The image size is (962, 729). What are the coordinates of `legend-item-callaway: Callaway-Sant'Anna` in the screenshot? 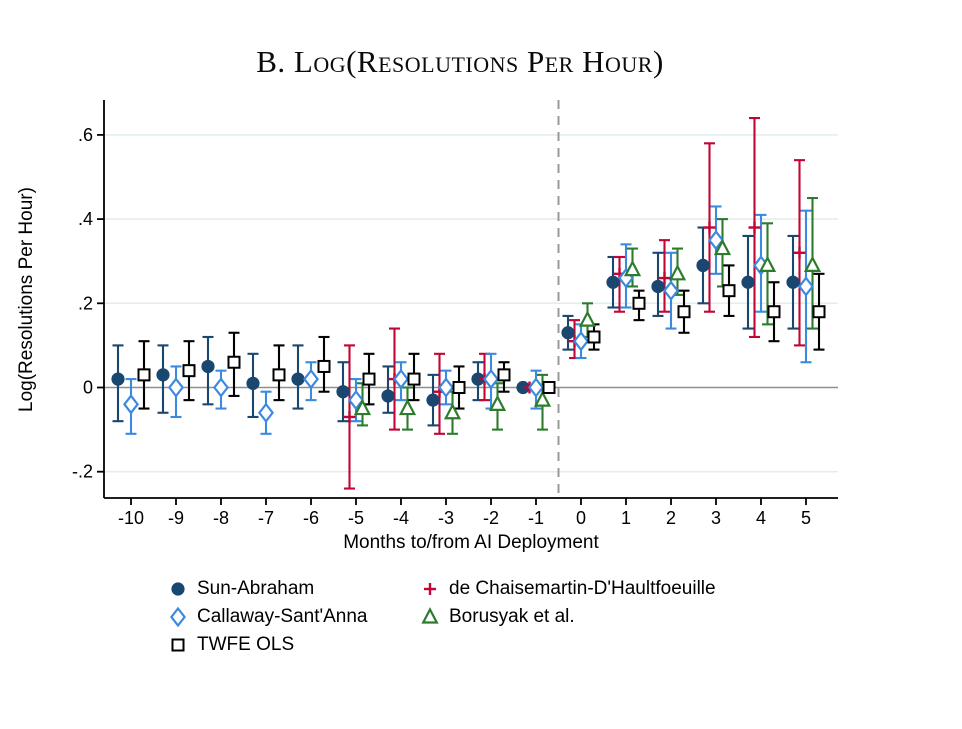 It's located at (268, 617).